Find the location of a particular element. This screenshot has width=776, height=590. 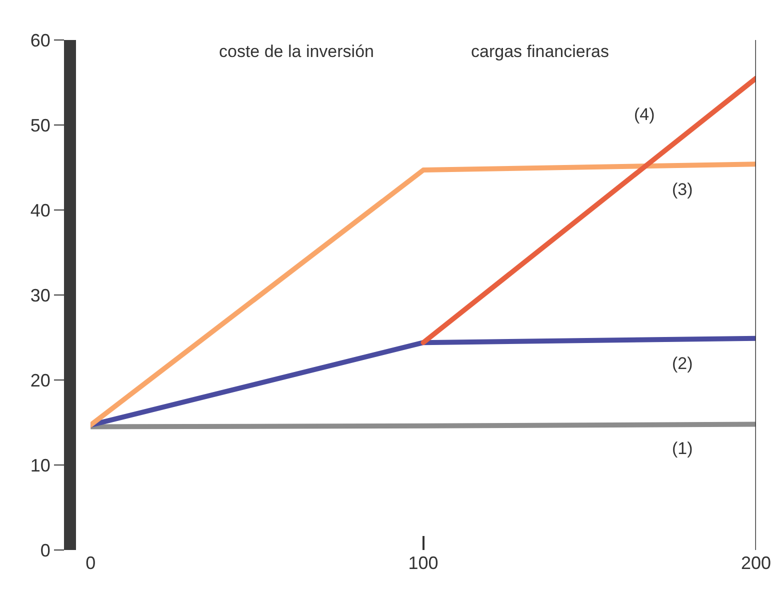

y-tick-label: 50 is located at coordinates (40, 125).